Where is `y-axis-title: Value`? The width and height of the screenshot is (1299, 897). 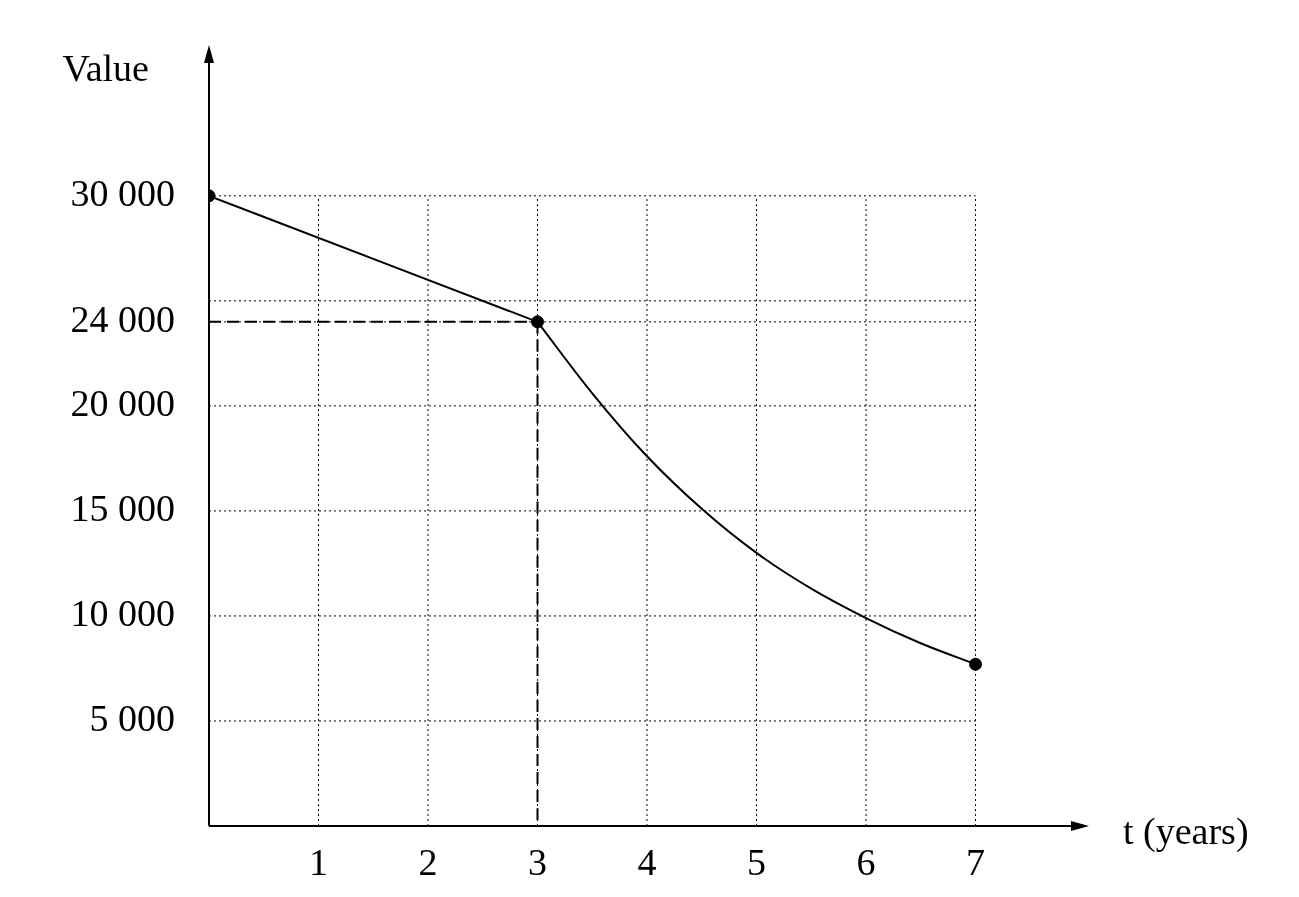 y-axis-title: Value is located at coordinates (105, 67).